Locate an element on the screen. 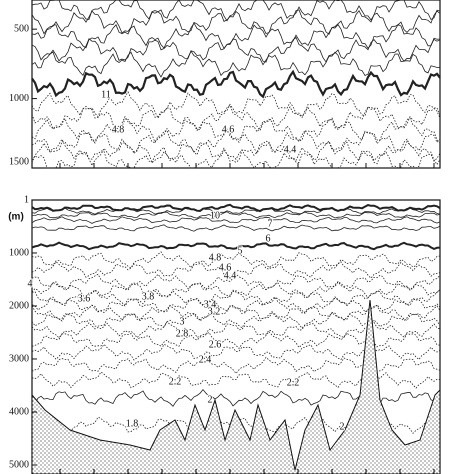 The width and height of the screenshot is (474, 474). contour-label: 3.6 is located at coordinates (84, 298).